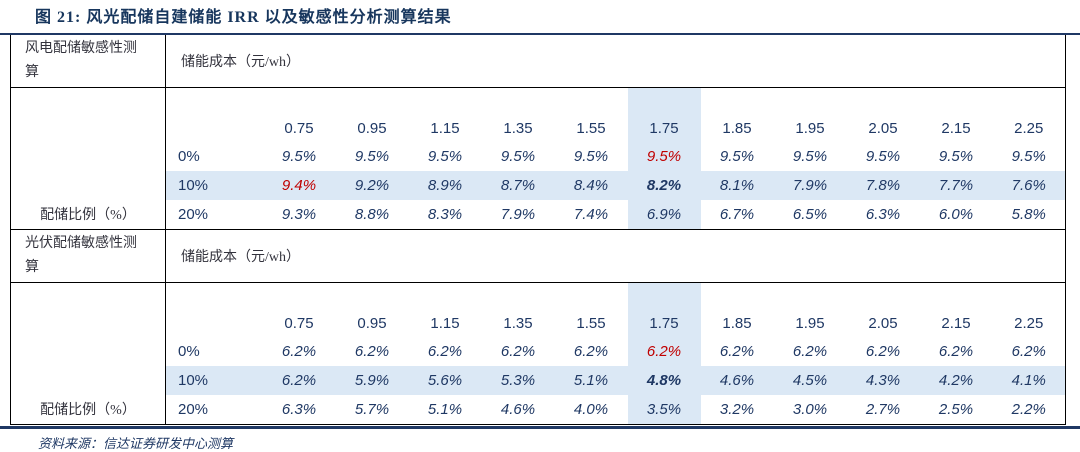  What do you see at coordinates (299, 215) in the screenshot?
I see `irr-value-cell: 9.3%` at bounding box center [299, 215].